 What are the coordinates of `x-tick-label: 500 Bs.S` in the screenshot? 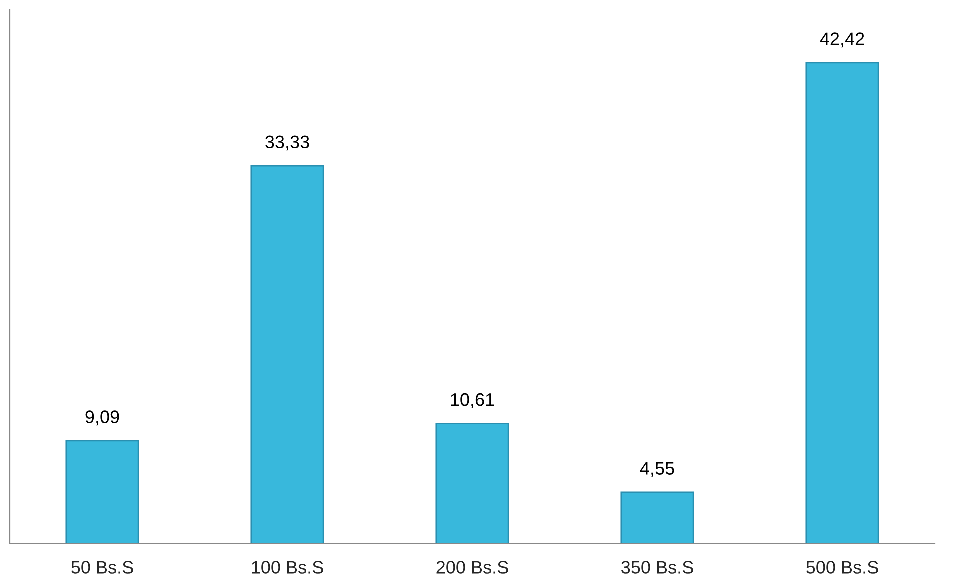 It's located at (842, 567).